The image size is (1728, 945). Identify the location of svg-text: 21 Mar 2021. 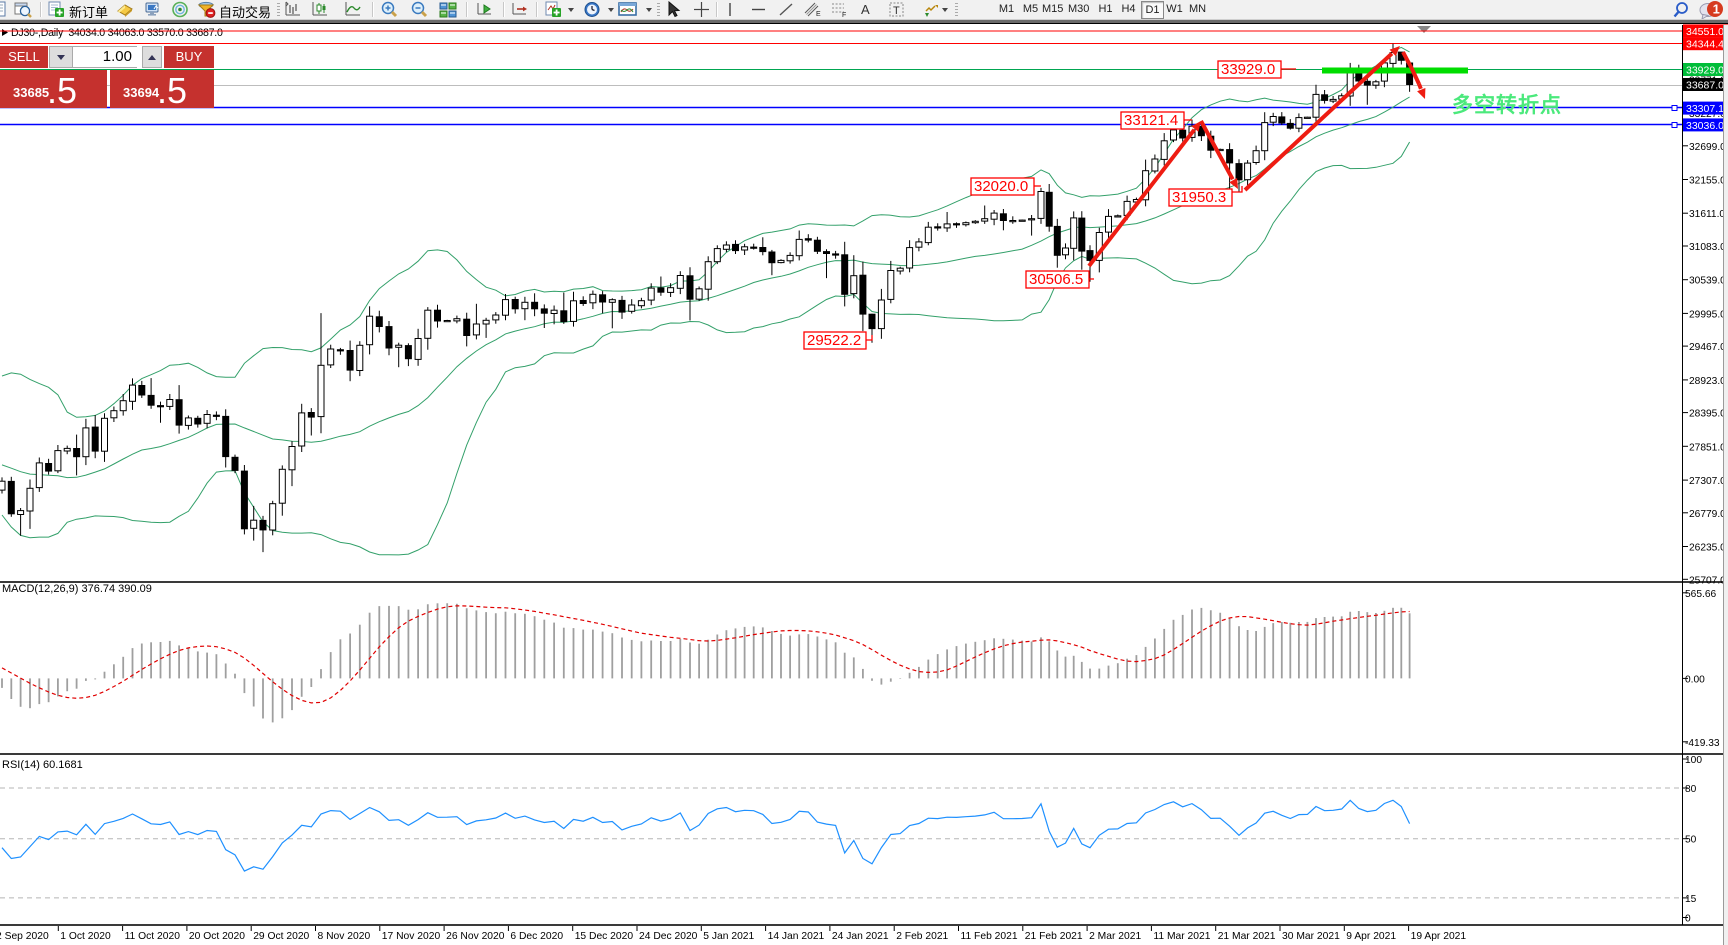
(1247, 936).